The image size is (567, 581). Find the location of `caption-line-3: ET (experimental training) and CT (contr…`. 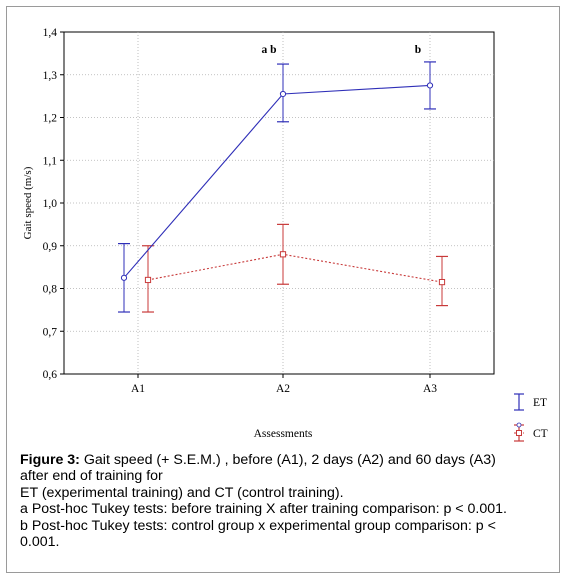

caption-line-3: ET (experimental training) and CT (contr… is located at coordinates (182, 492).